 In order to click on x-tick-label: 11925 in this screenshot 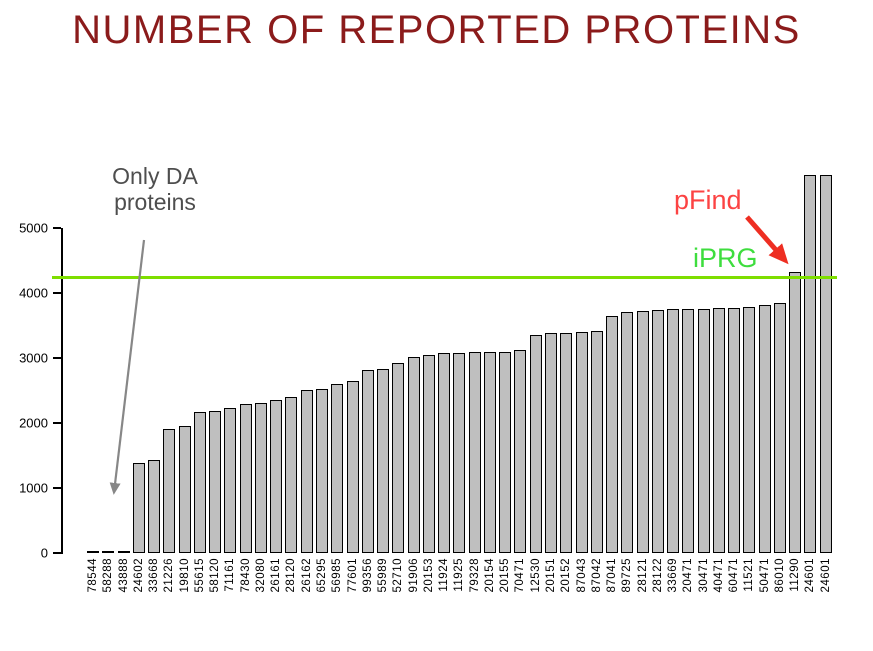, I will do `click(459, 575)`.